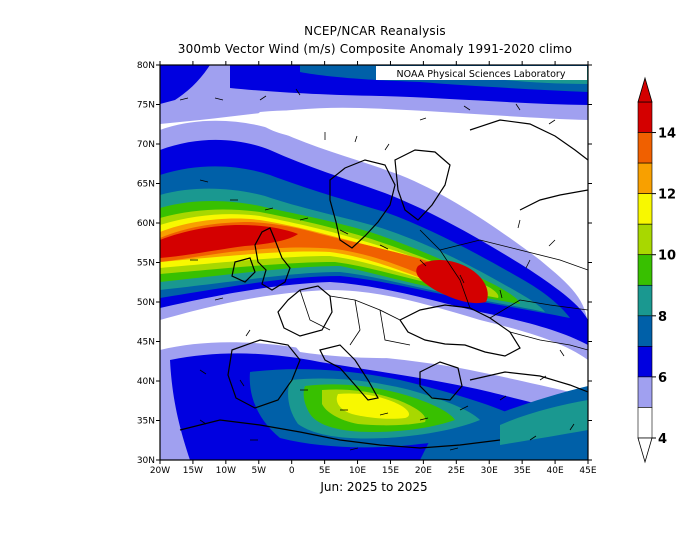 This screenshot has height=542, width=700. I want to click on borders, so click(443, 290).